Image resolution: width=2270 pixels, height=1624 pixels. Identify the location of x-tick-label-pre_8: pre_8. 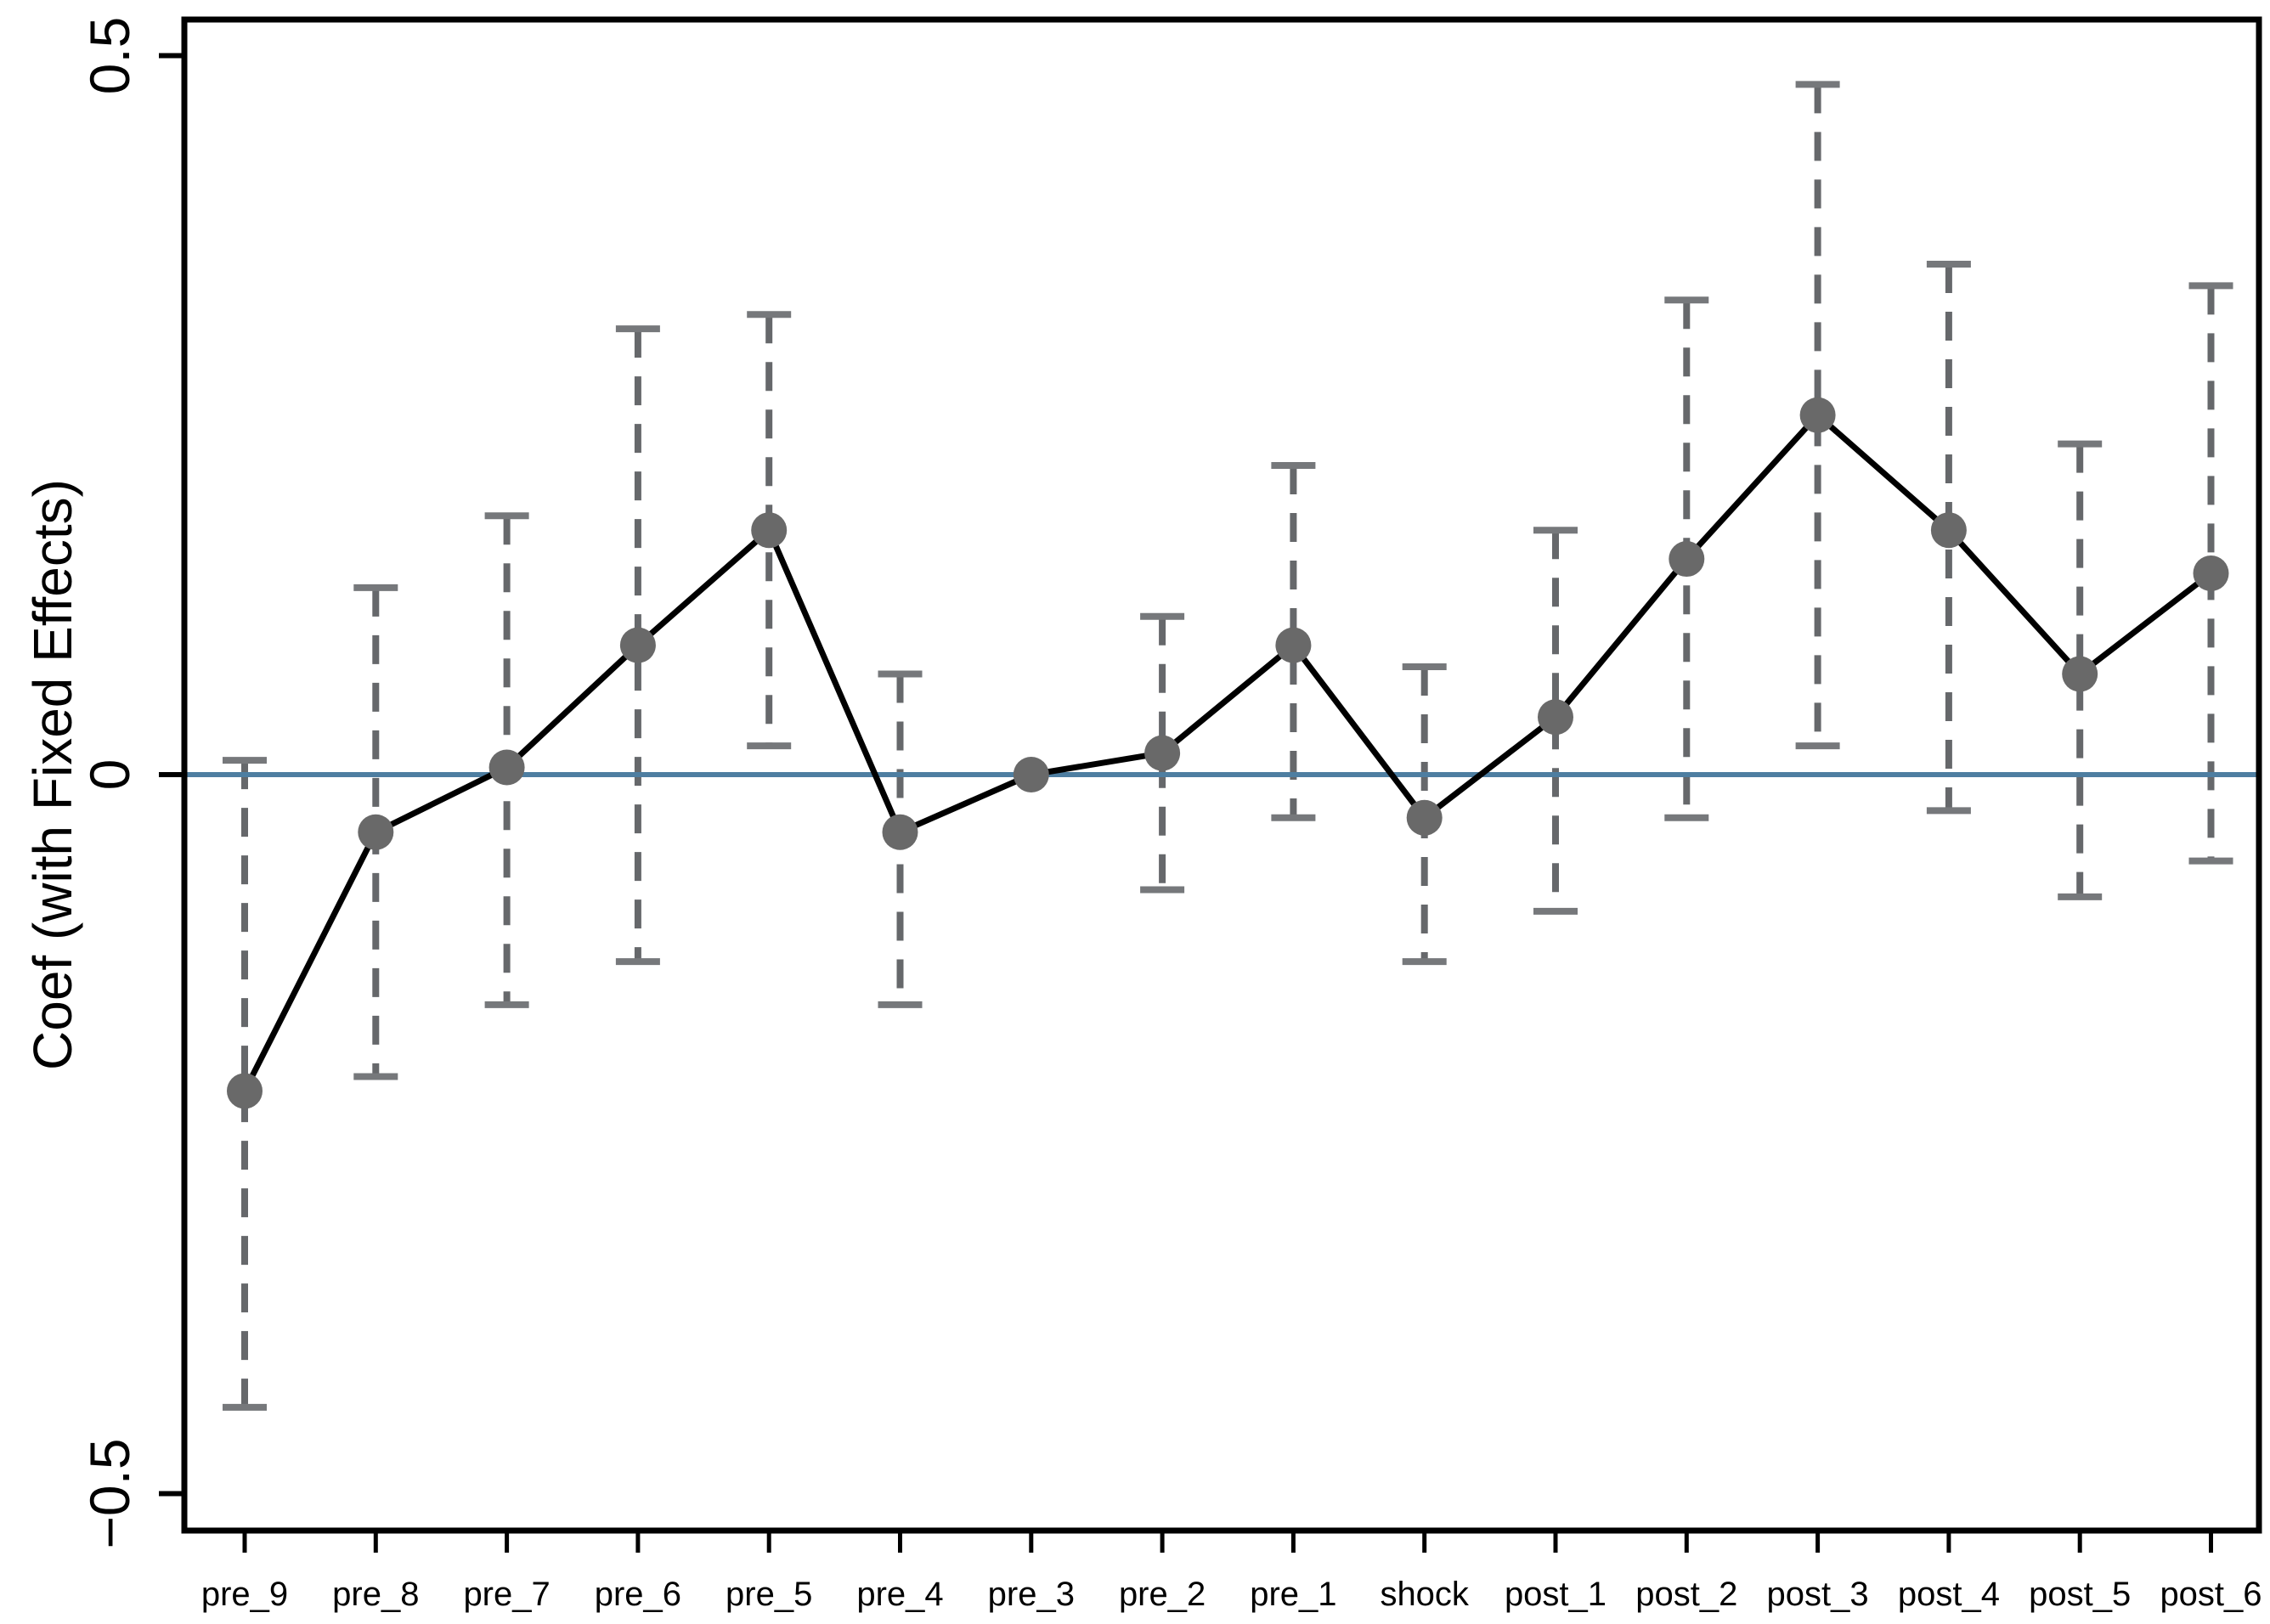
(375, 1595).